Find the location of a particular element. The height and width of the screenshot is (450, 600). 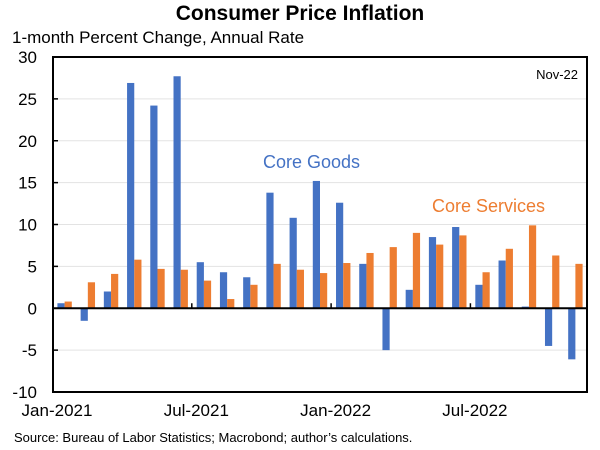

x-tick-label: Jul-2021 is located at coordinates (196, 410).